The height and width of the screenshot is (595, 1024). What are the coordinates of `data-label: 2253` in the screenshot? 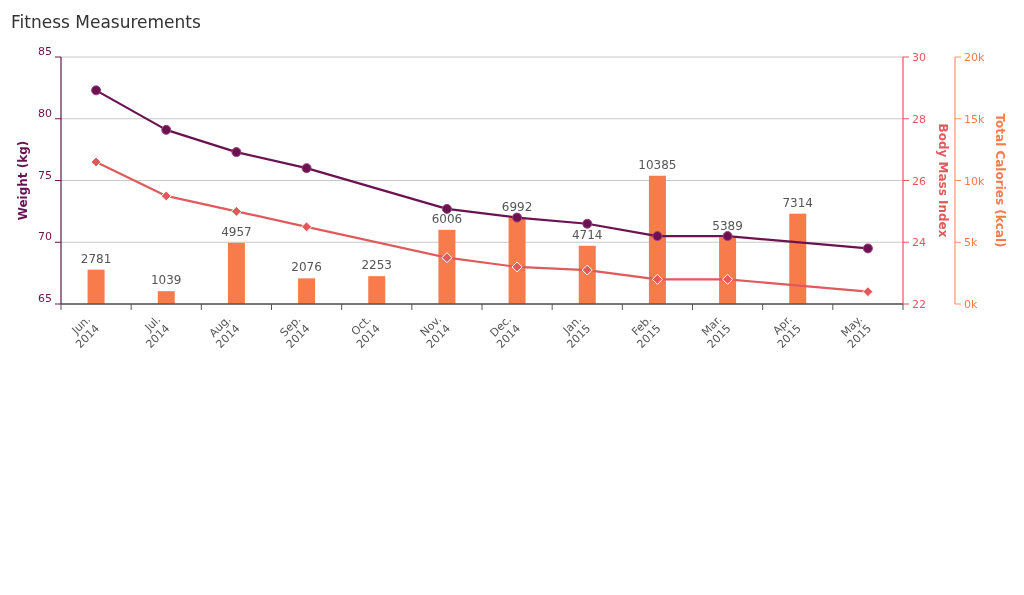 It's located at (377, 265).